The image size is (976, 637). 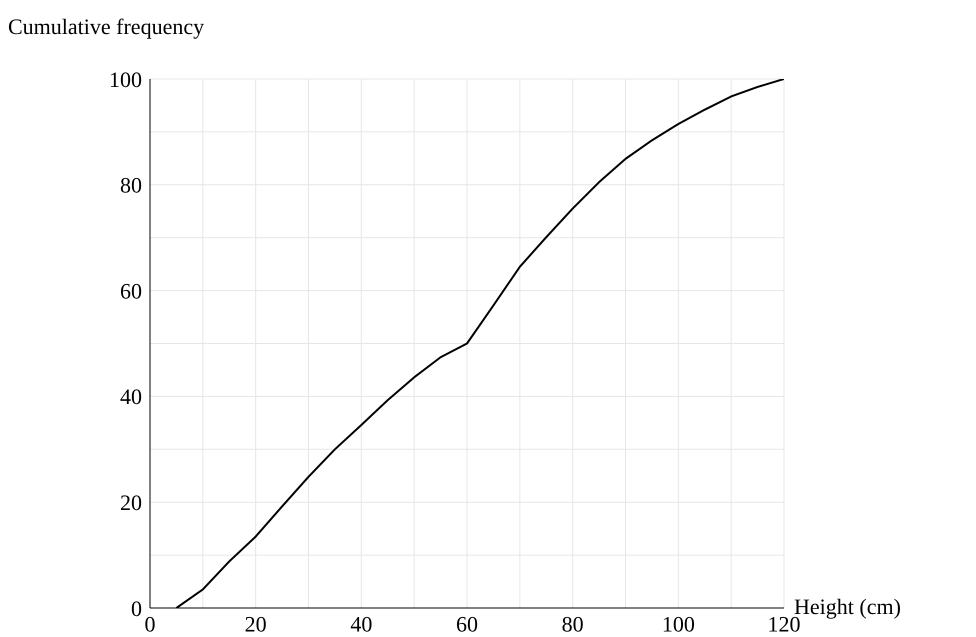 I want to click on y-tick-label: 80, so click(x=131, y=185).